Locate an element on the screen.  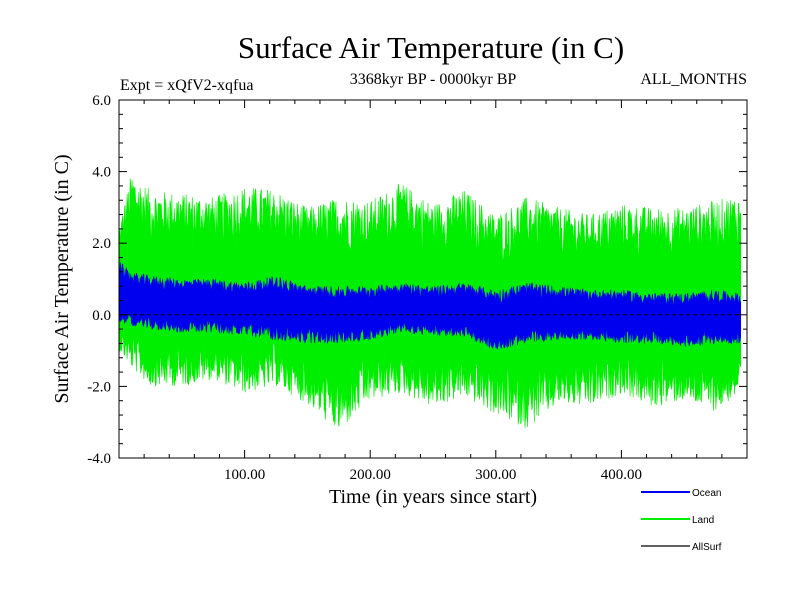
legend-label-land: Land is located at coordinates (703, 520).